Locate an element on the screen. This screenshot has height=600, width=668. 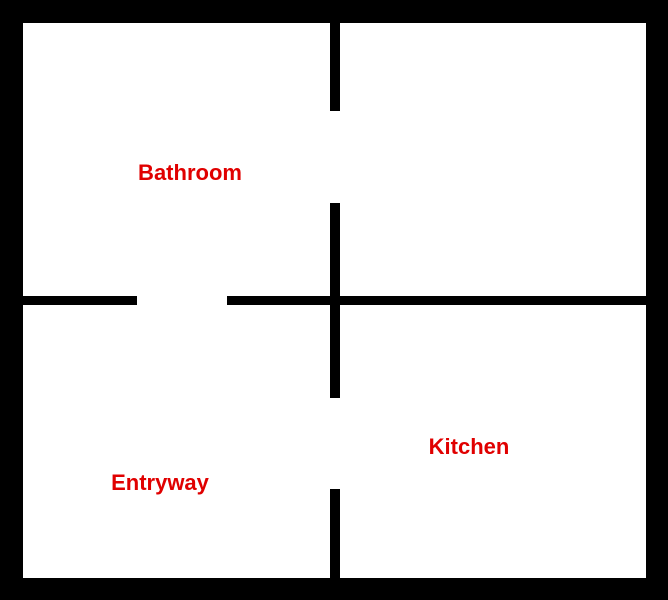
doorway-bathroom-entryway is located at coordinates (182, 300).